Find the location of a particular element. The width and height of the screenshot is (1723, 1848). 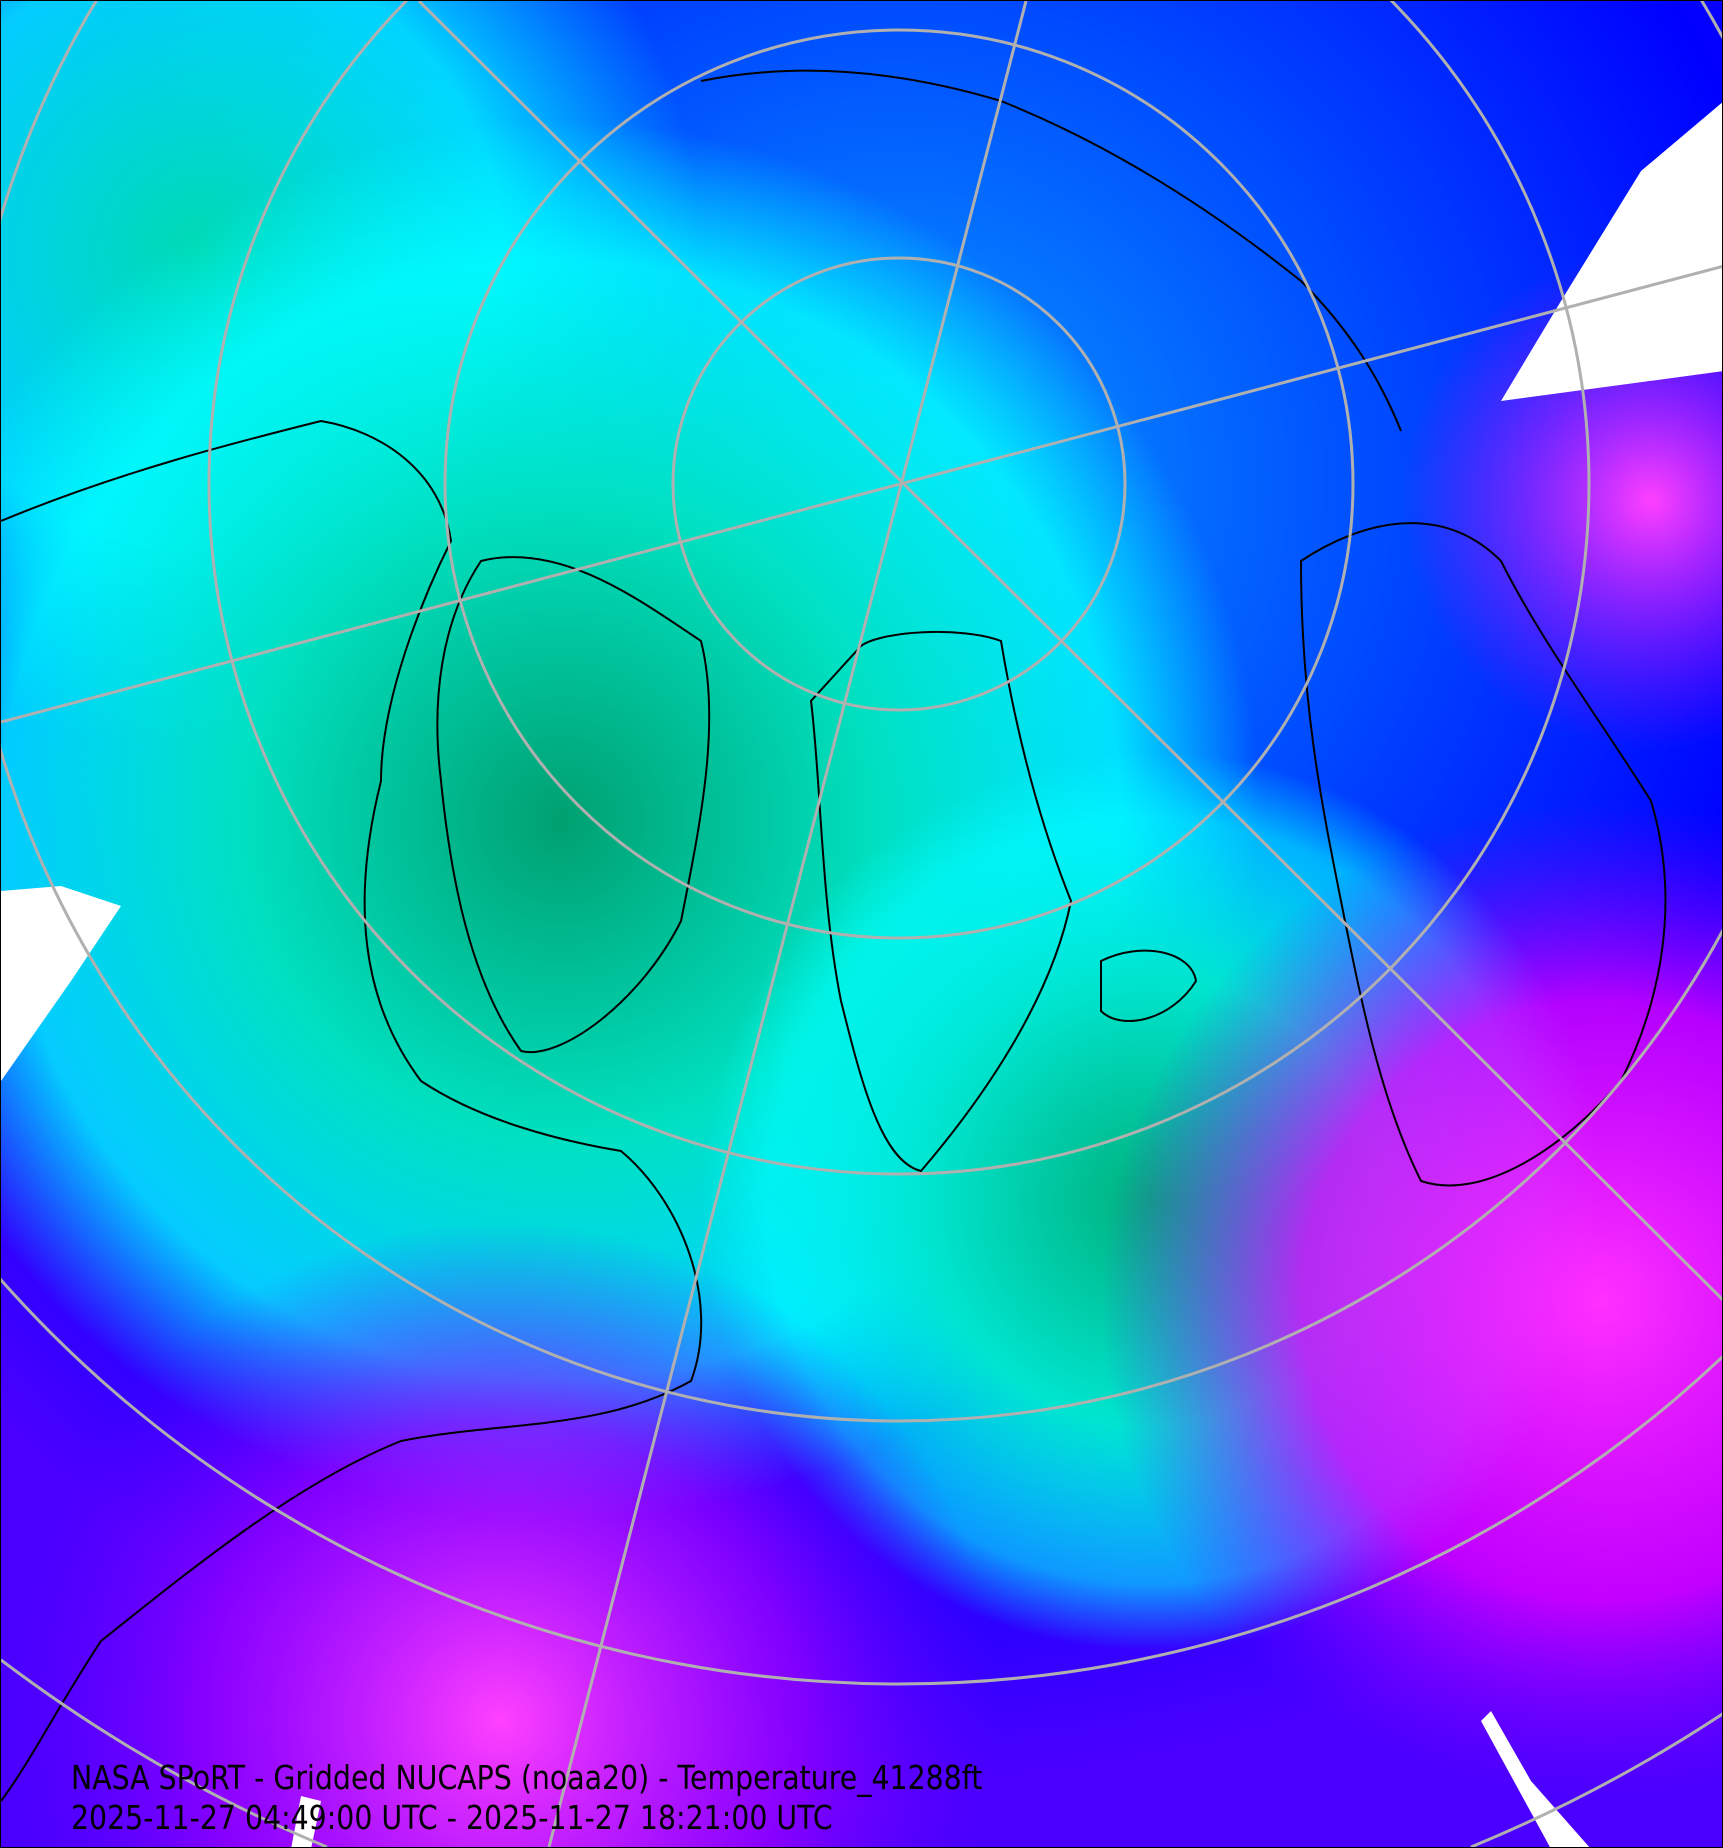

arctic-archipelago-outline is located at coordinates (573, 805).